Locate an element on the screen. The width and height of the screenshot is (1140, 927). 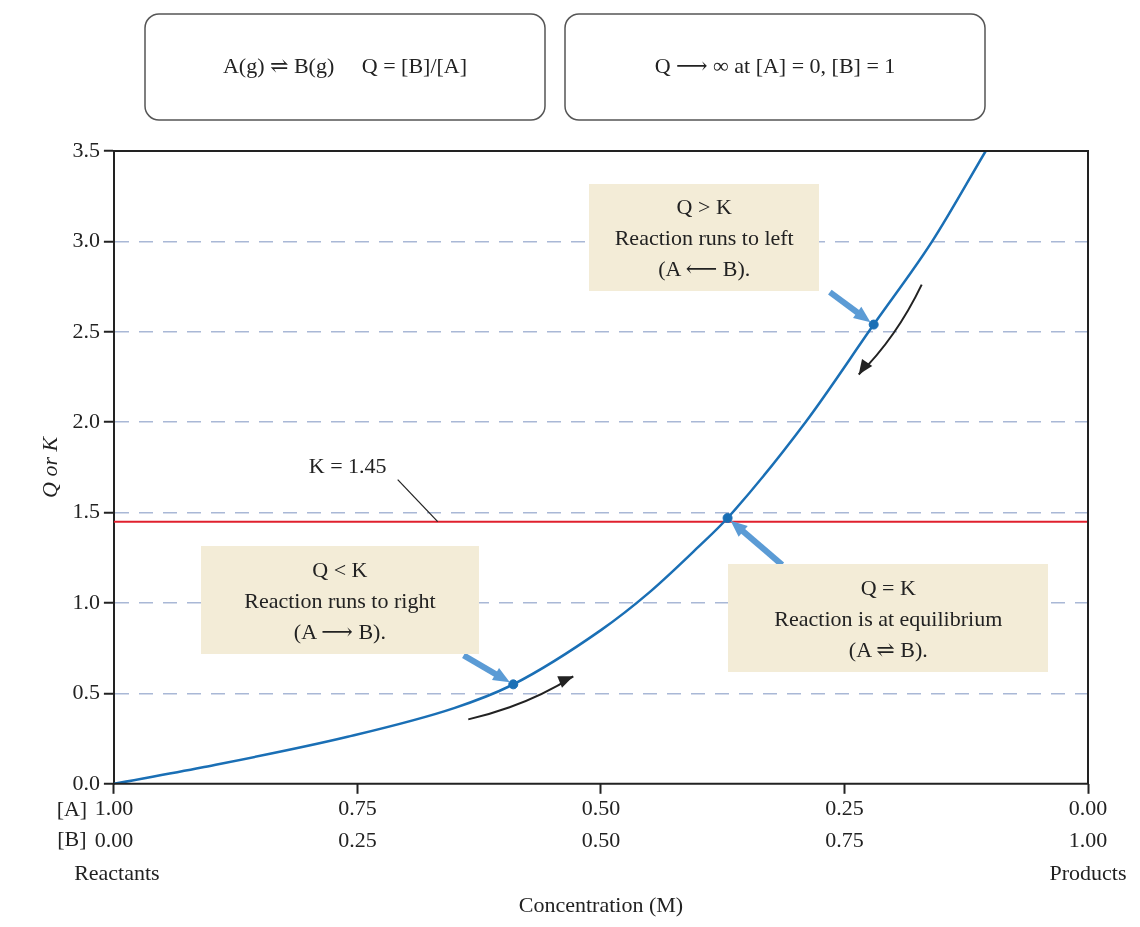
text: A(g) ⇌ B(g) Q = [B]/[A] is located at coordinates (345, 65).